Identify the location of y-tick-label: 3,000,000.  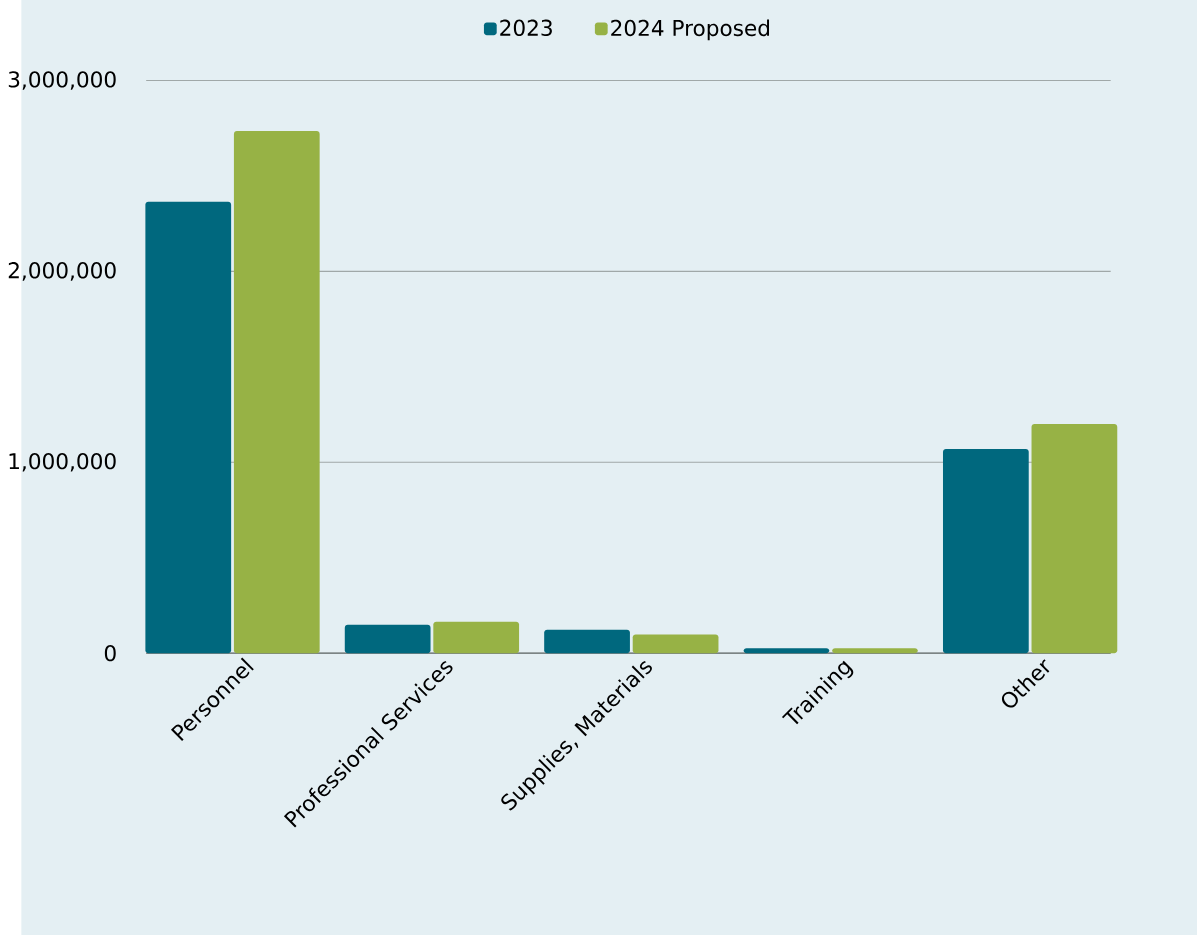
(62, 80).